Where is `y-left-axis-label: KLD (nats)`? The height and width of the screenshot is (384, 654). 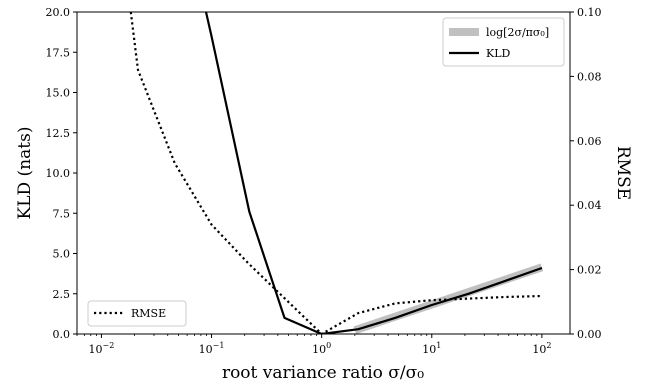 y-left-axis-label: KLD (nats) is located at coordinates (25, 173).